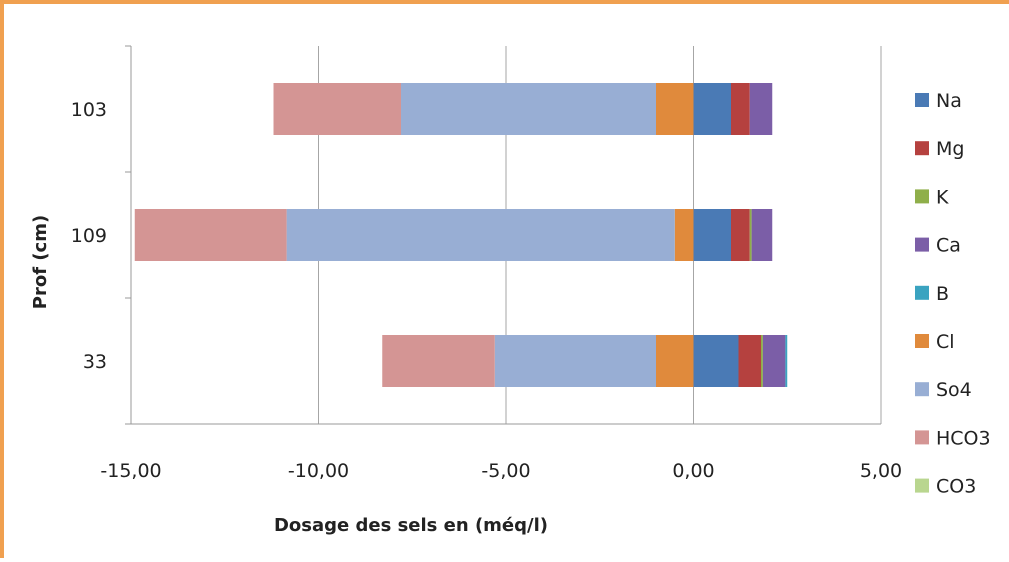 The image size is (1009, 562). What do you see at coordinates (922, 148) in the screenshot?
I see `legend-swatch-mg` at bounding box center [922, 148].